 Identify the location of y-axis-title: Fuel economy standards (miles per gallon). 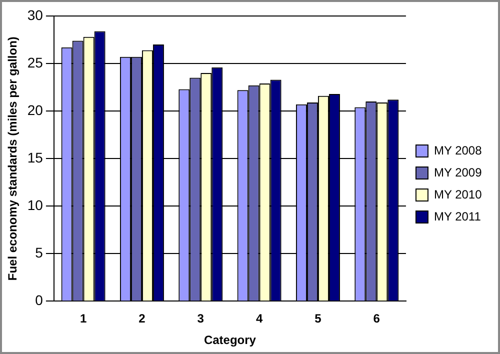
(13, 158).